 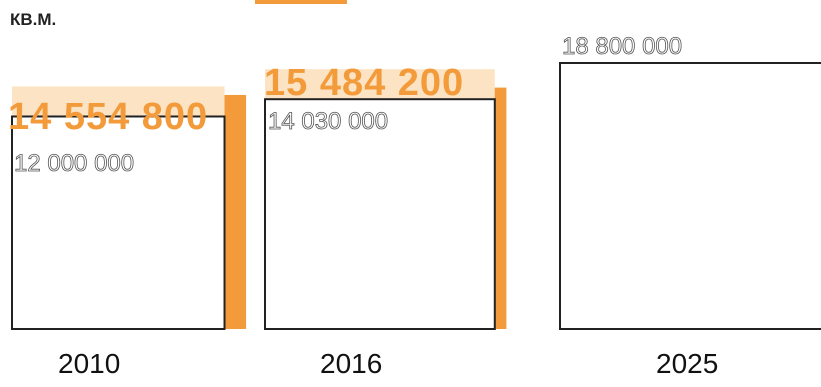 I want to click on base-label-bg-2010, so click(x=118, y=101).